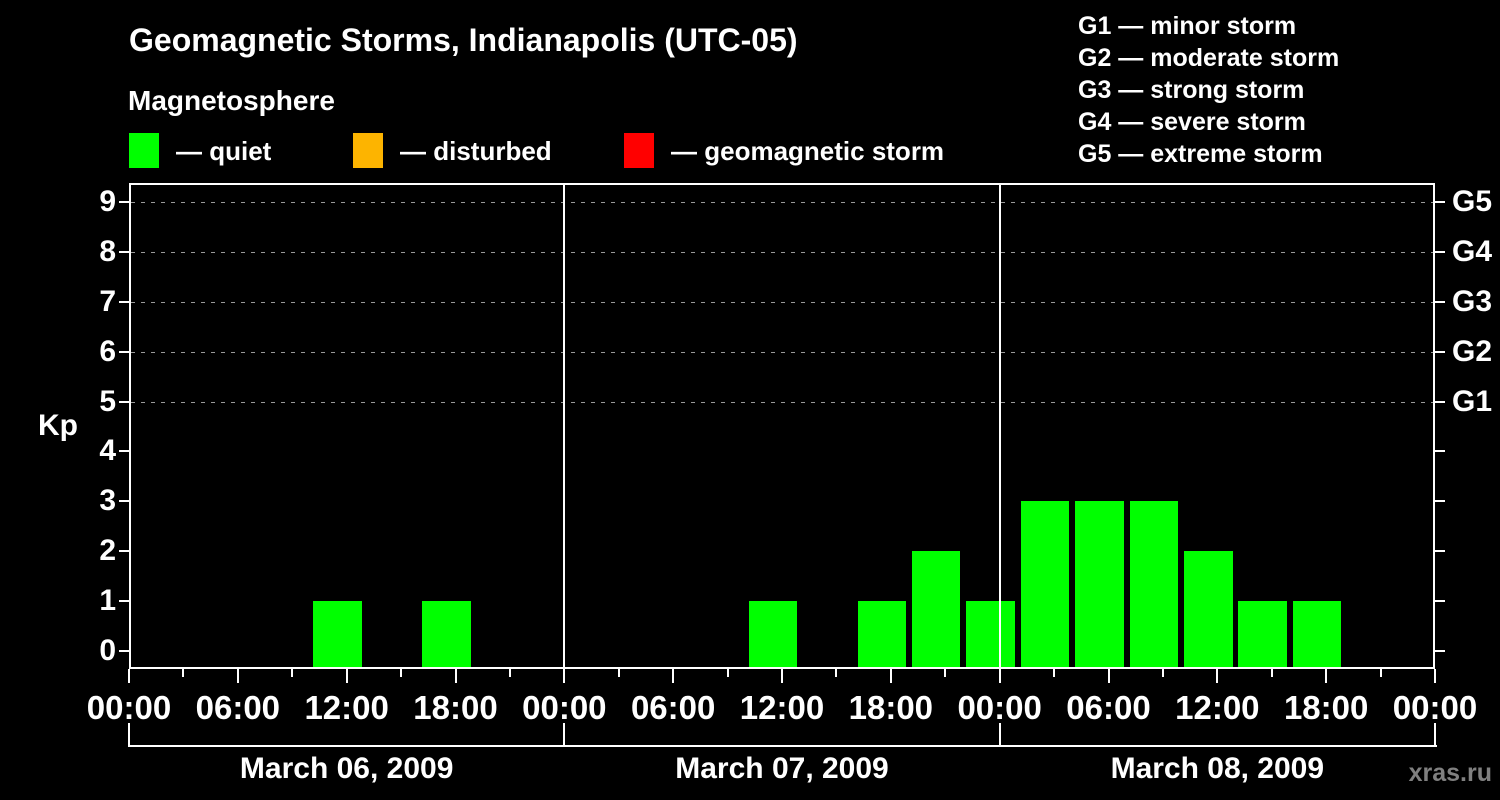  Describe the element at coordinates (107, 501) in the screenshot. I see `y-tick-label: 3` at that location.